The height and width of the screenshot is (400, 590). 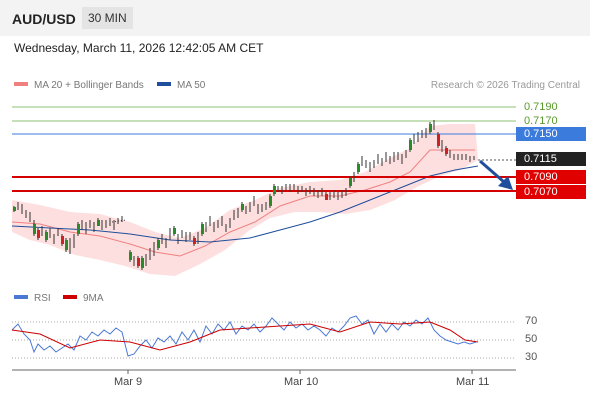 What do you see at coordinates (531, 339) in the screenshot?
I see `rsi-label-50: 50` at bounding box center [531, 339].